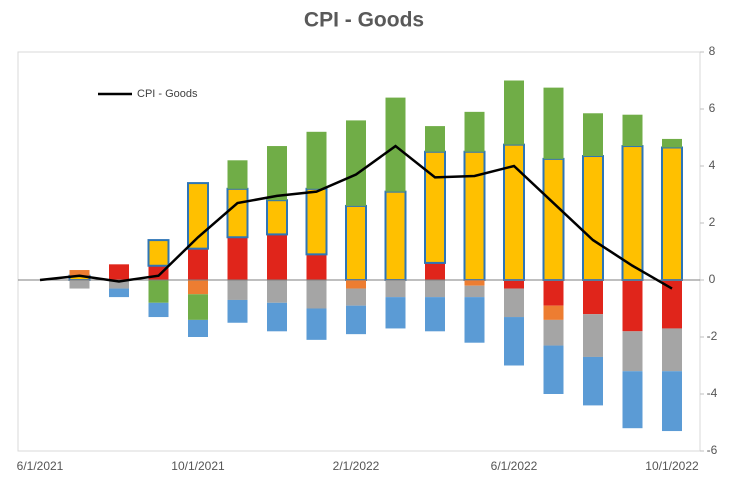 This screenshot has width=729, height=486. Describe the element at coordinates (198, 466) in the screenshot. I see `x-tick-label: 10/1/2021` at that location.